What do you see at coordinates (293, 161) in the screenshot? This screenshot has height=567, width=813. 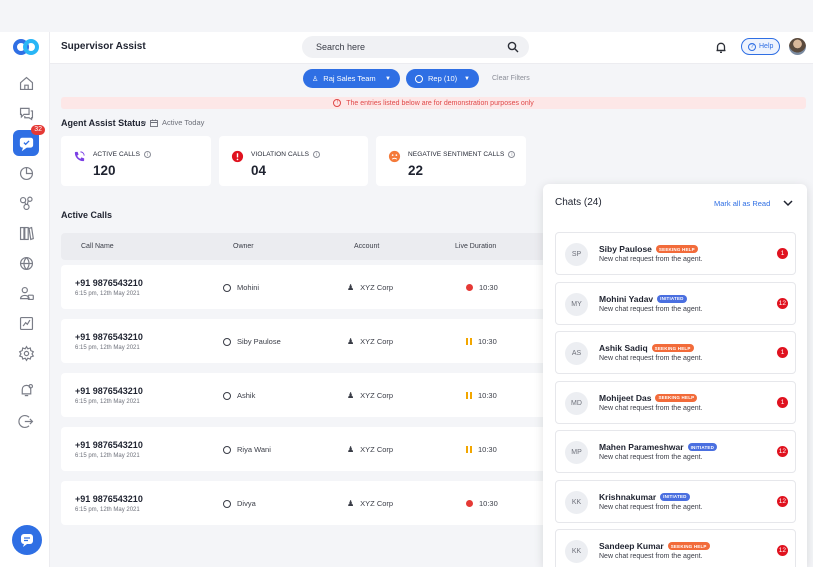 I see `violation-calls-card: VIOLATION CALLS i 04` at bounding box center [293, 161].